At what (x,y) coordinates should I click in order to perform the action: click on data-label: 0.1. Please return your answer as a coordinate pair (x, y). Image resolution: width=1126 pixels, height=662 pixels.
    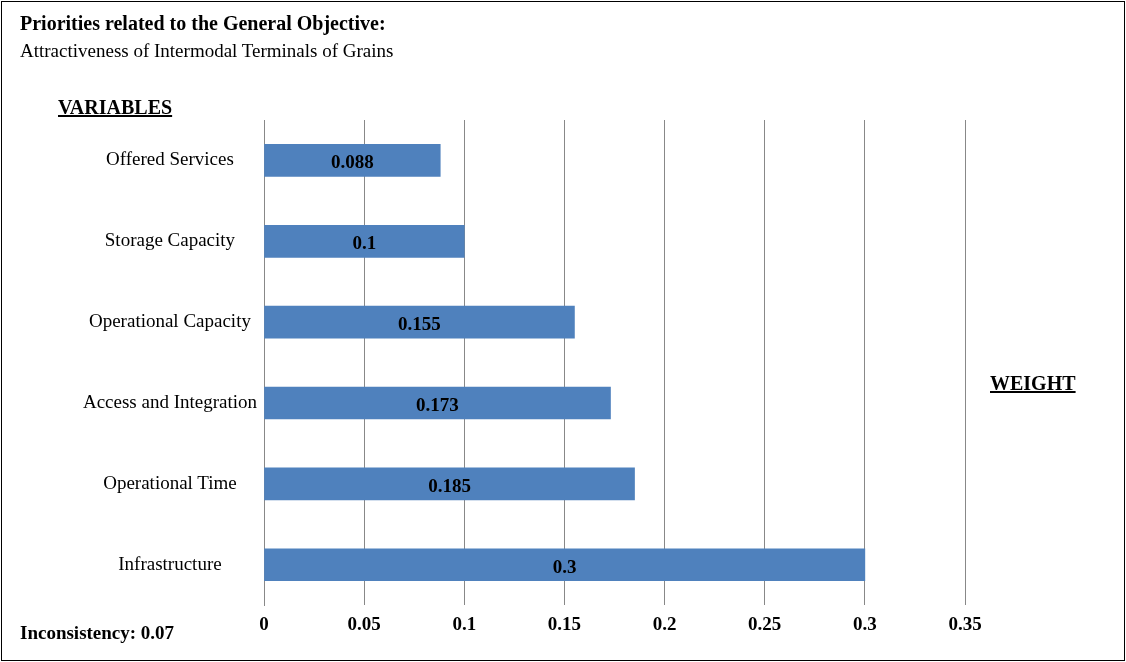
    Looking at the image, I should click on (364, 243).